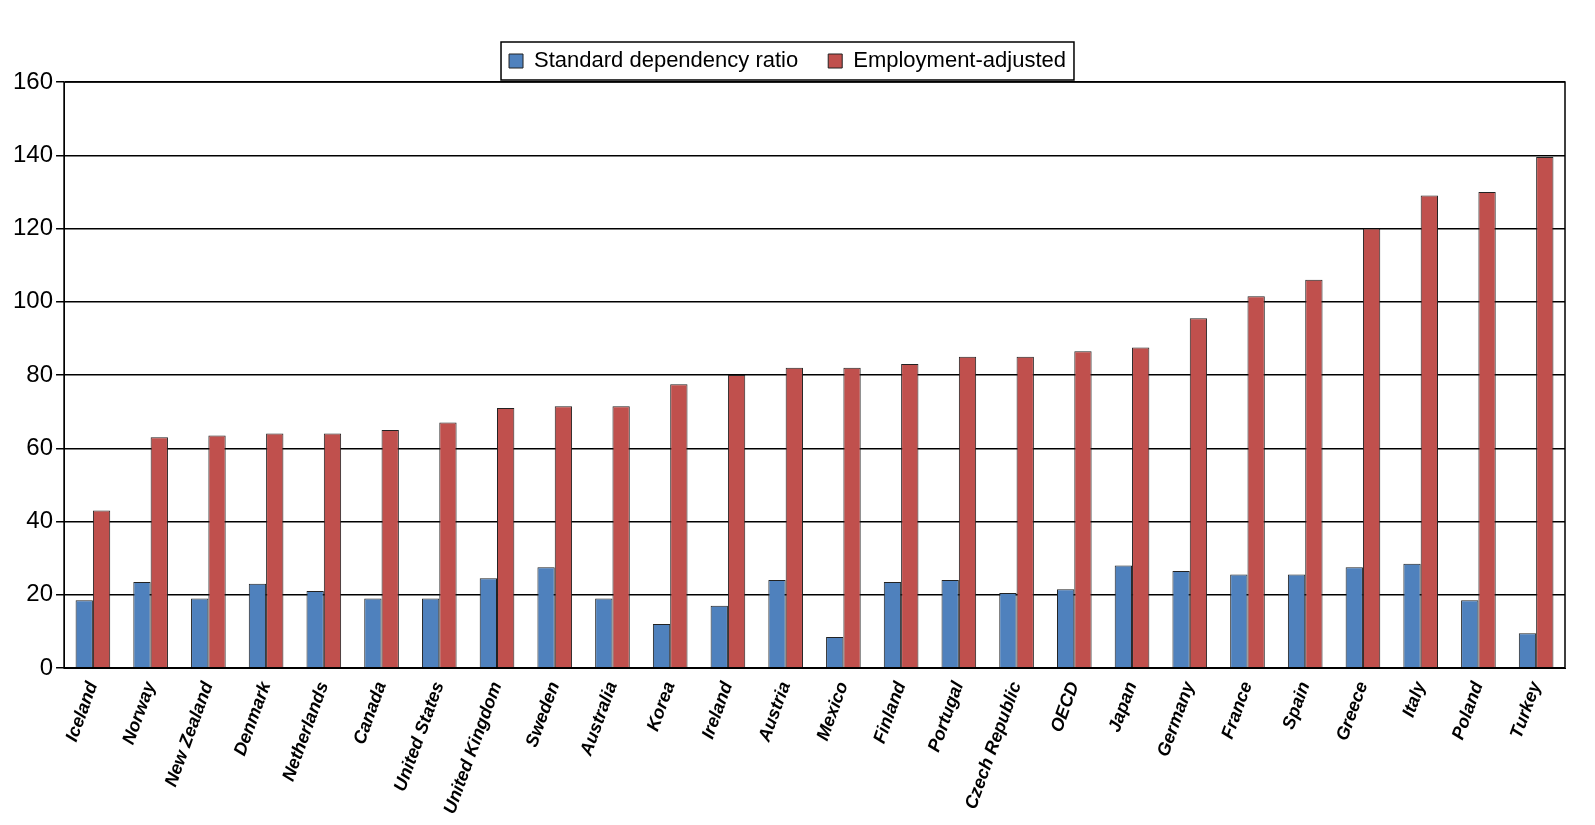 The width and height of the screenshot is (1595, 825). What do you see at coordinates (1296, 705) in the screenshot?
I see `x-tick-label: Spain` at bounding box center [1296, 705].